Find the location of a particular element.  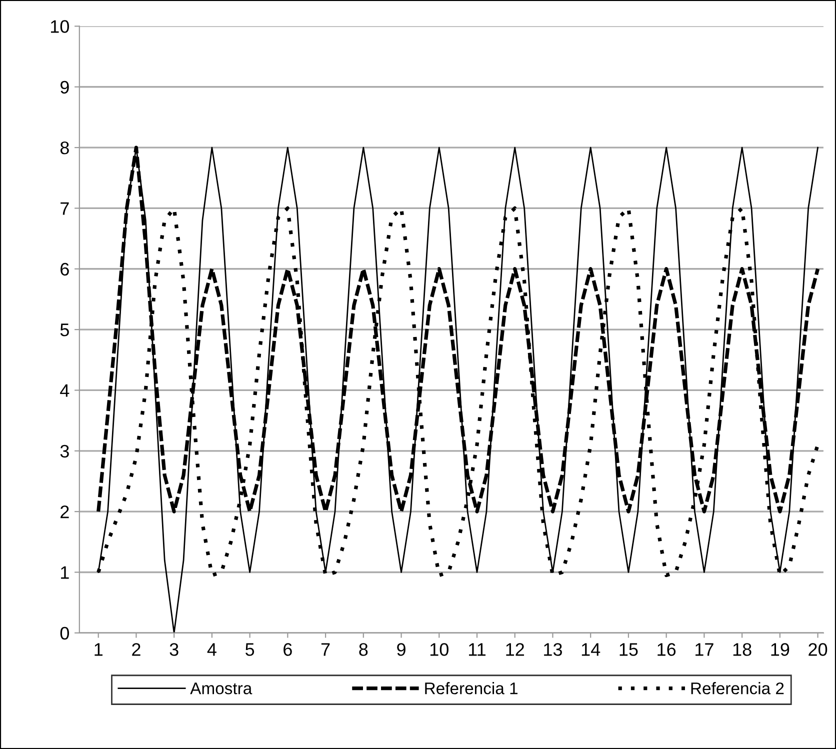

y-tick-label: 0 is located at coordinates (64, 633).